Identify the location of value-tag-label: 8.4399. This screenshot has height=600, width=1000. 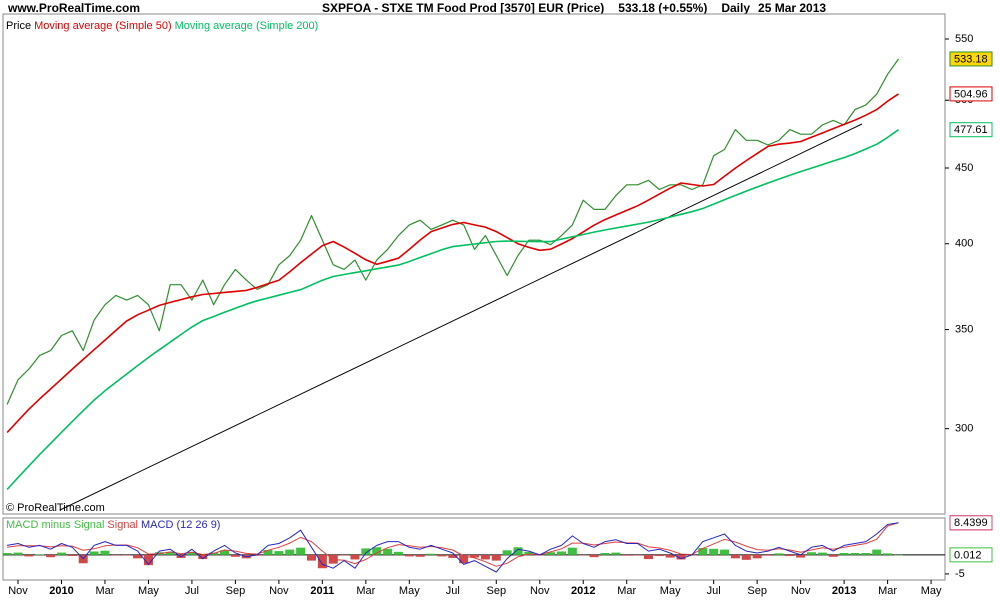
(971, 523).